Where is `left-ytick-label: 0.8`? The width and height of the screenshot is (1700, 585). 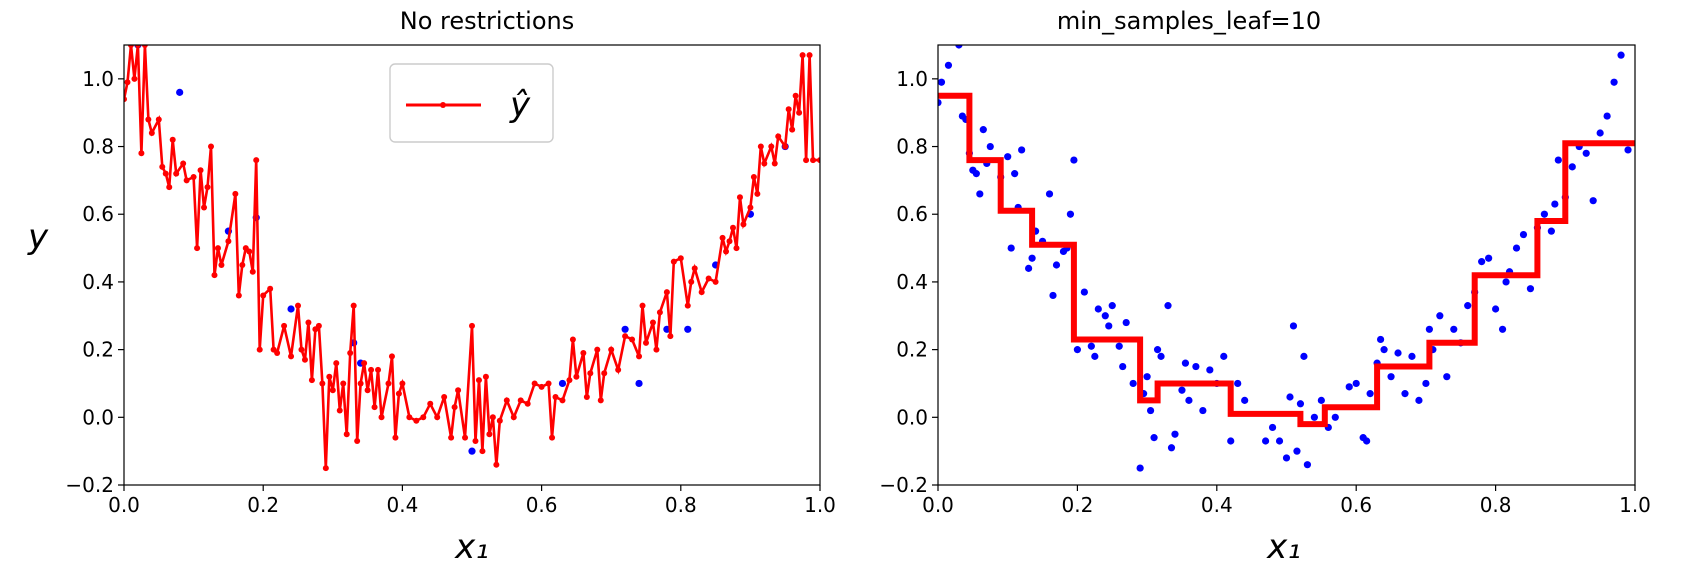 left-ytick-label: 0.8 is located at coordinates (98, 147).